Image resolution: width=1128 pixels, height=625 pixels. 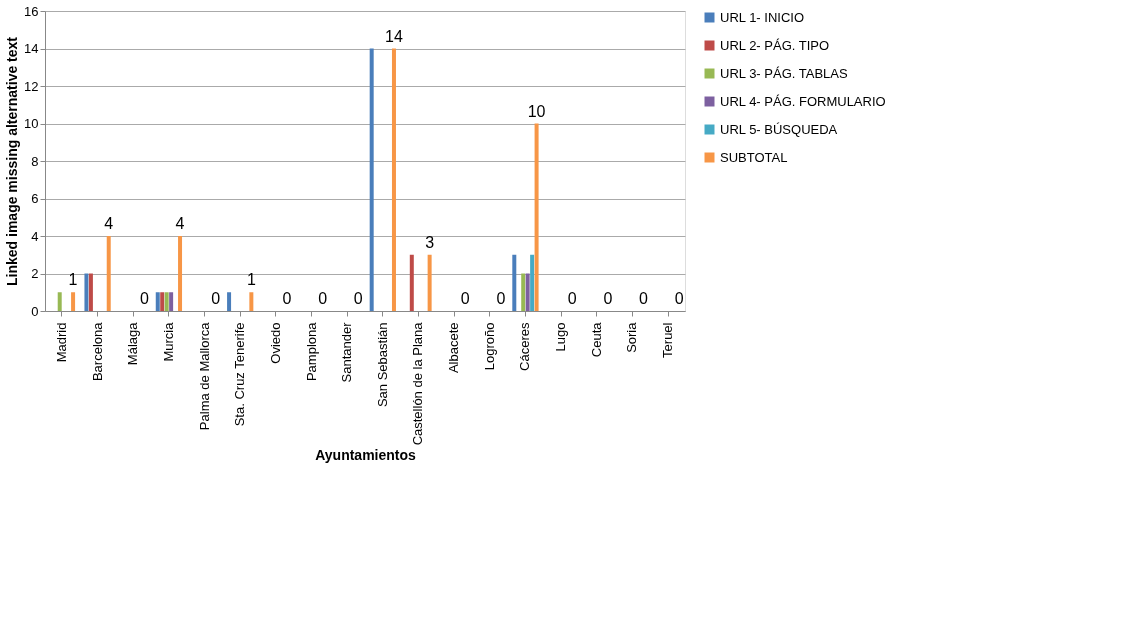 What do you see at coordinates (31, 123) in the screenshot?
I see `y-tick-label: 10` at bounding box center [31, 123].